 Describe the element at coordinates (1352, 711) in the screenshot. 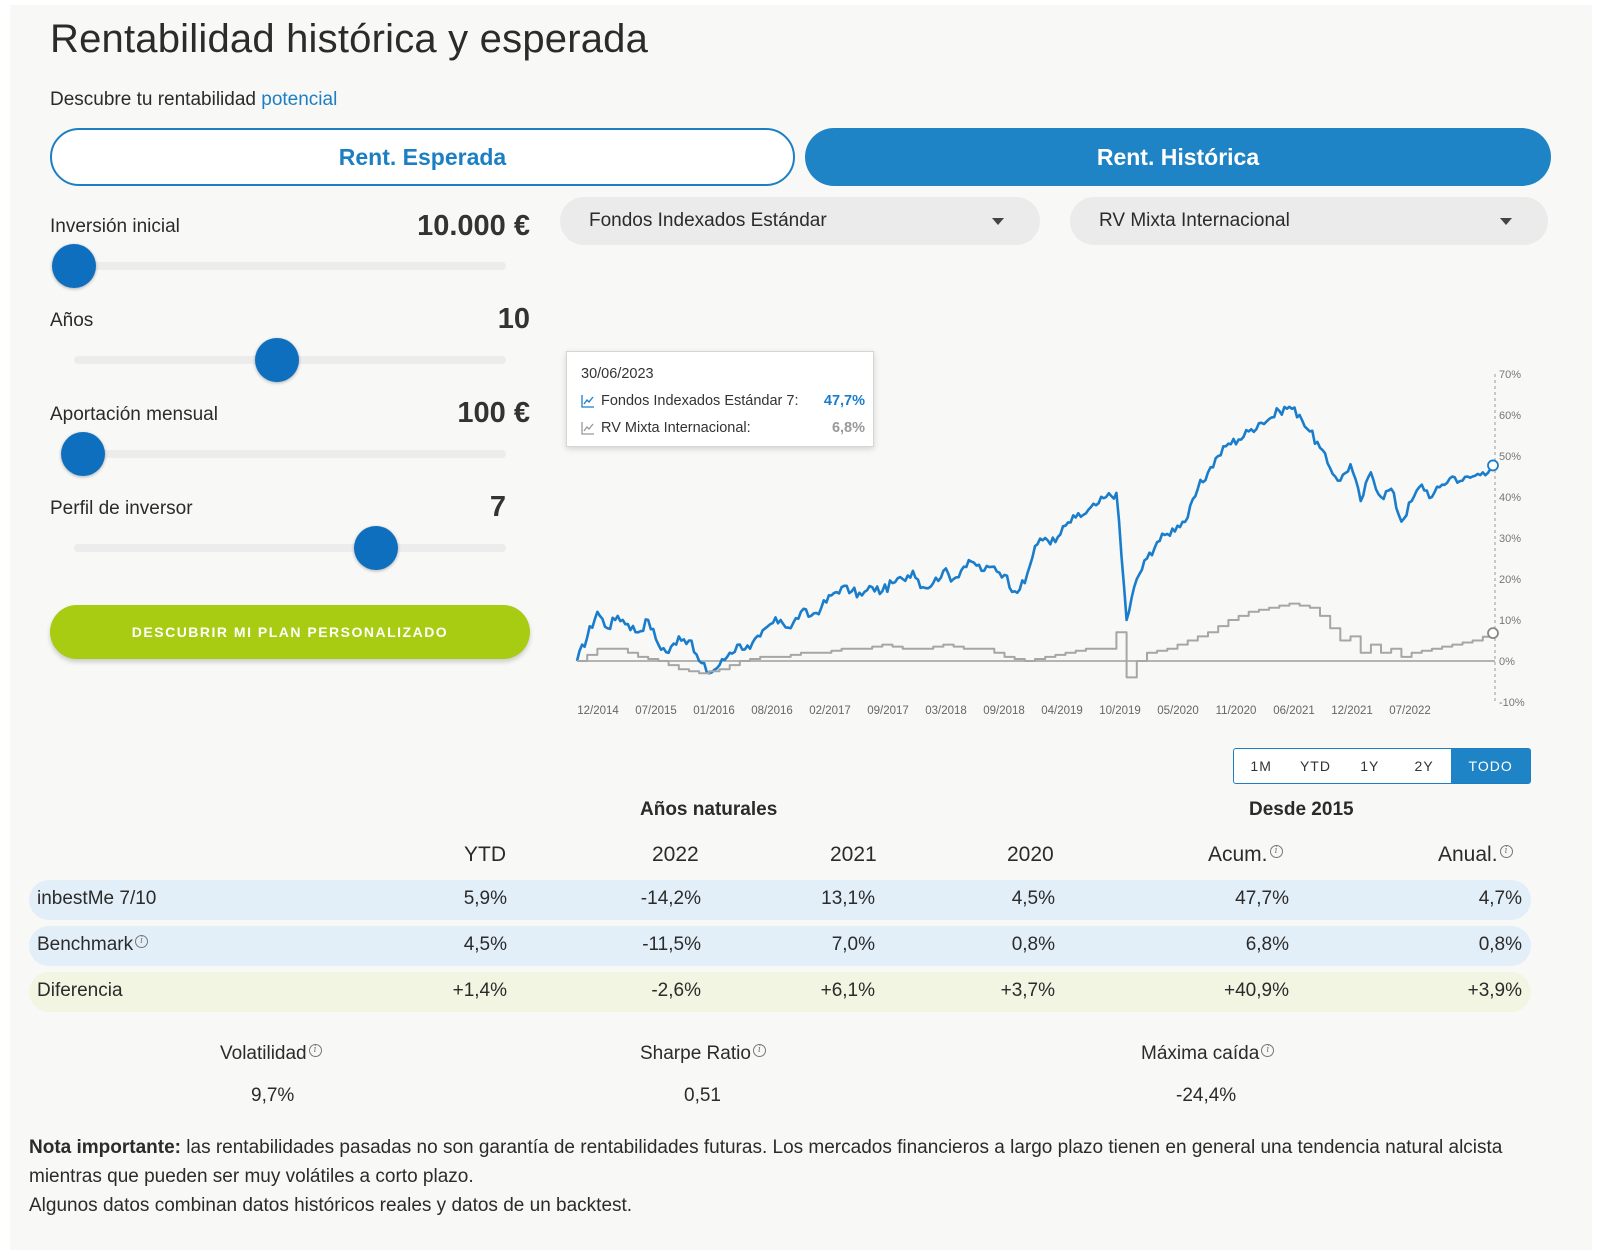

I see `x-tick-label: 12/2021` at that location.